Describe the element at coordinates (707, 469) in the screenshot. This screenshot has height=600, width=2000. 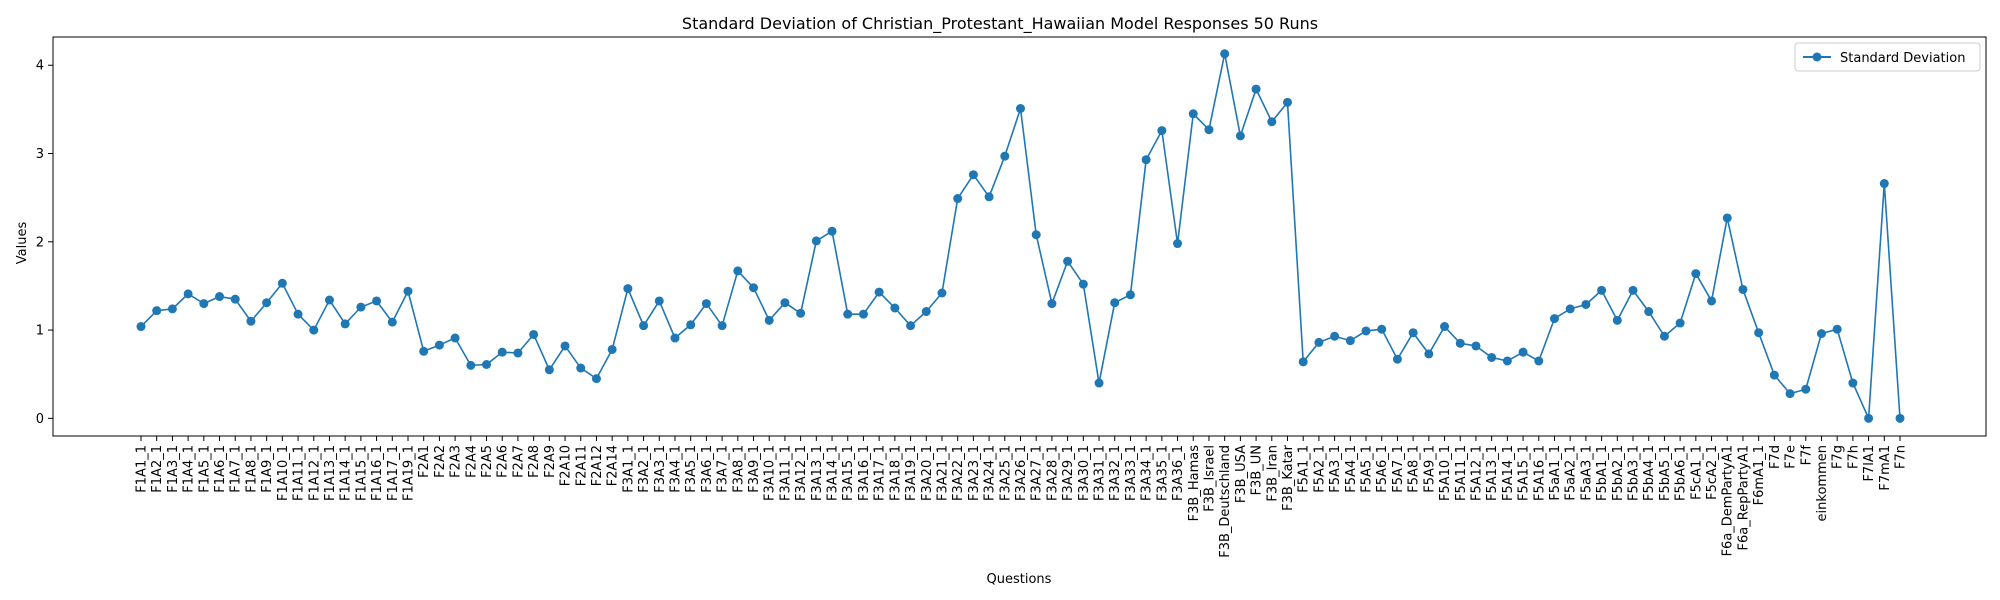
I see `x-tick-label: F3A6_1` at that location.